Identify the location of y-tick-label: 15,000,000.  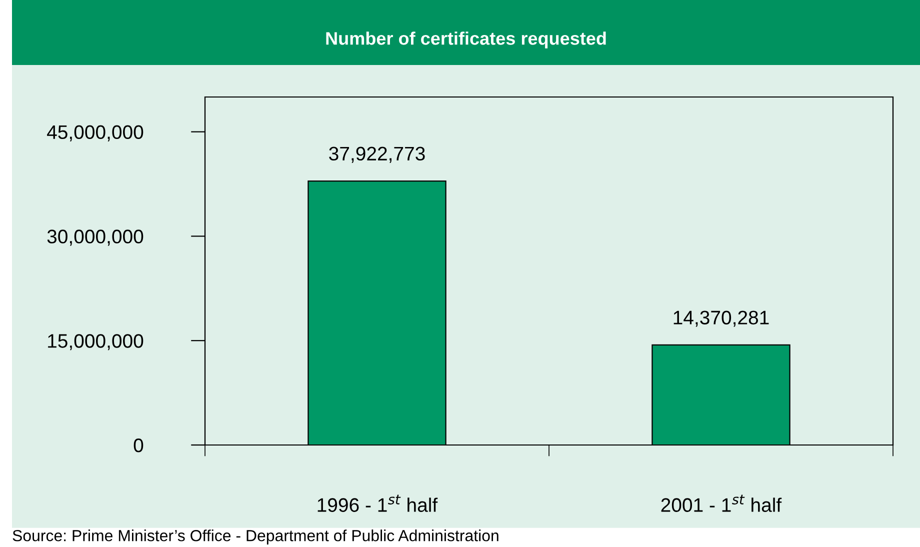
(96, 342).